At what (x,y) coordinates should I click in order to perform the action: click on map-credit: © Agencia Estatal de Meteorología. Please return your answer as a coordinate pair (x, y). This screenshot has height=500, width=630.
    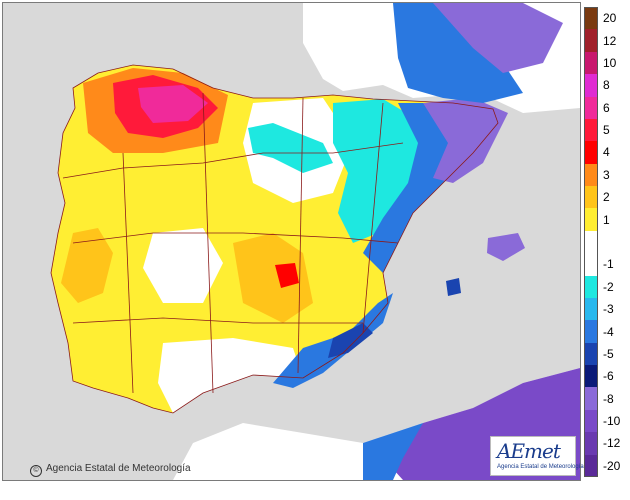
    Looking at the image, I should click on (110, 470).